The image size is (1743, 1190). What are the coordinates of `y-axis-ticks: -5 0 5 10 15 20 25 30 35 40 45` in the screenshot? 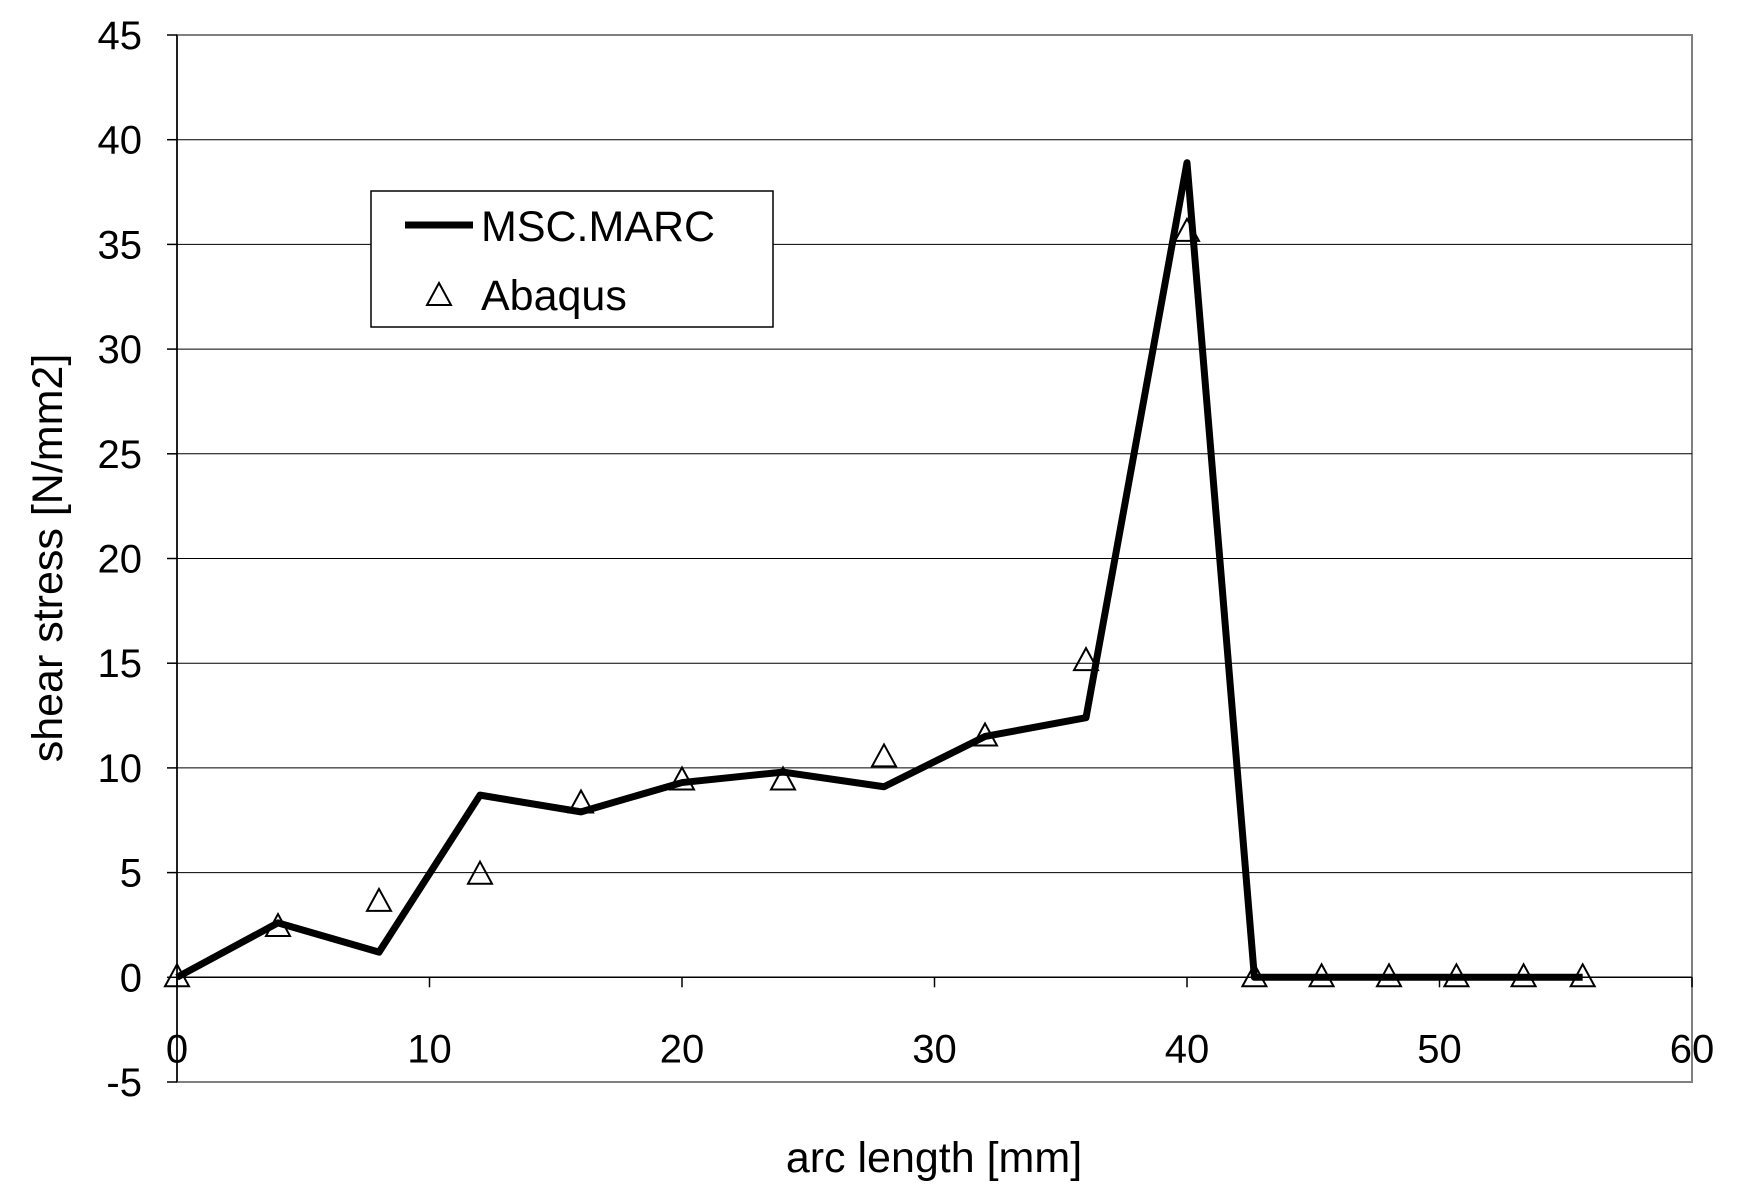 It's located at (137, 559).